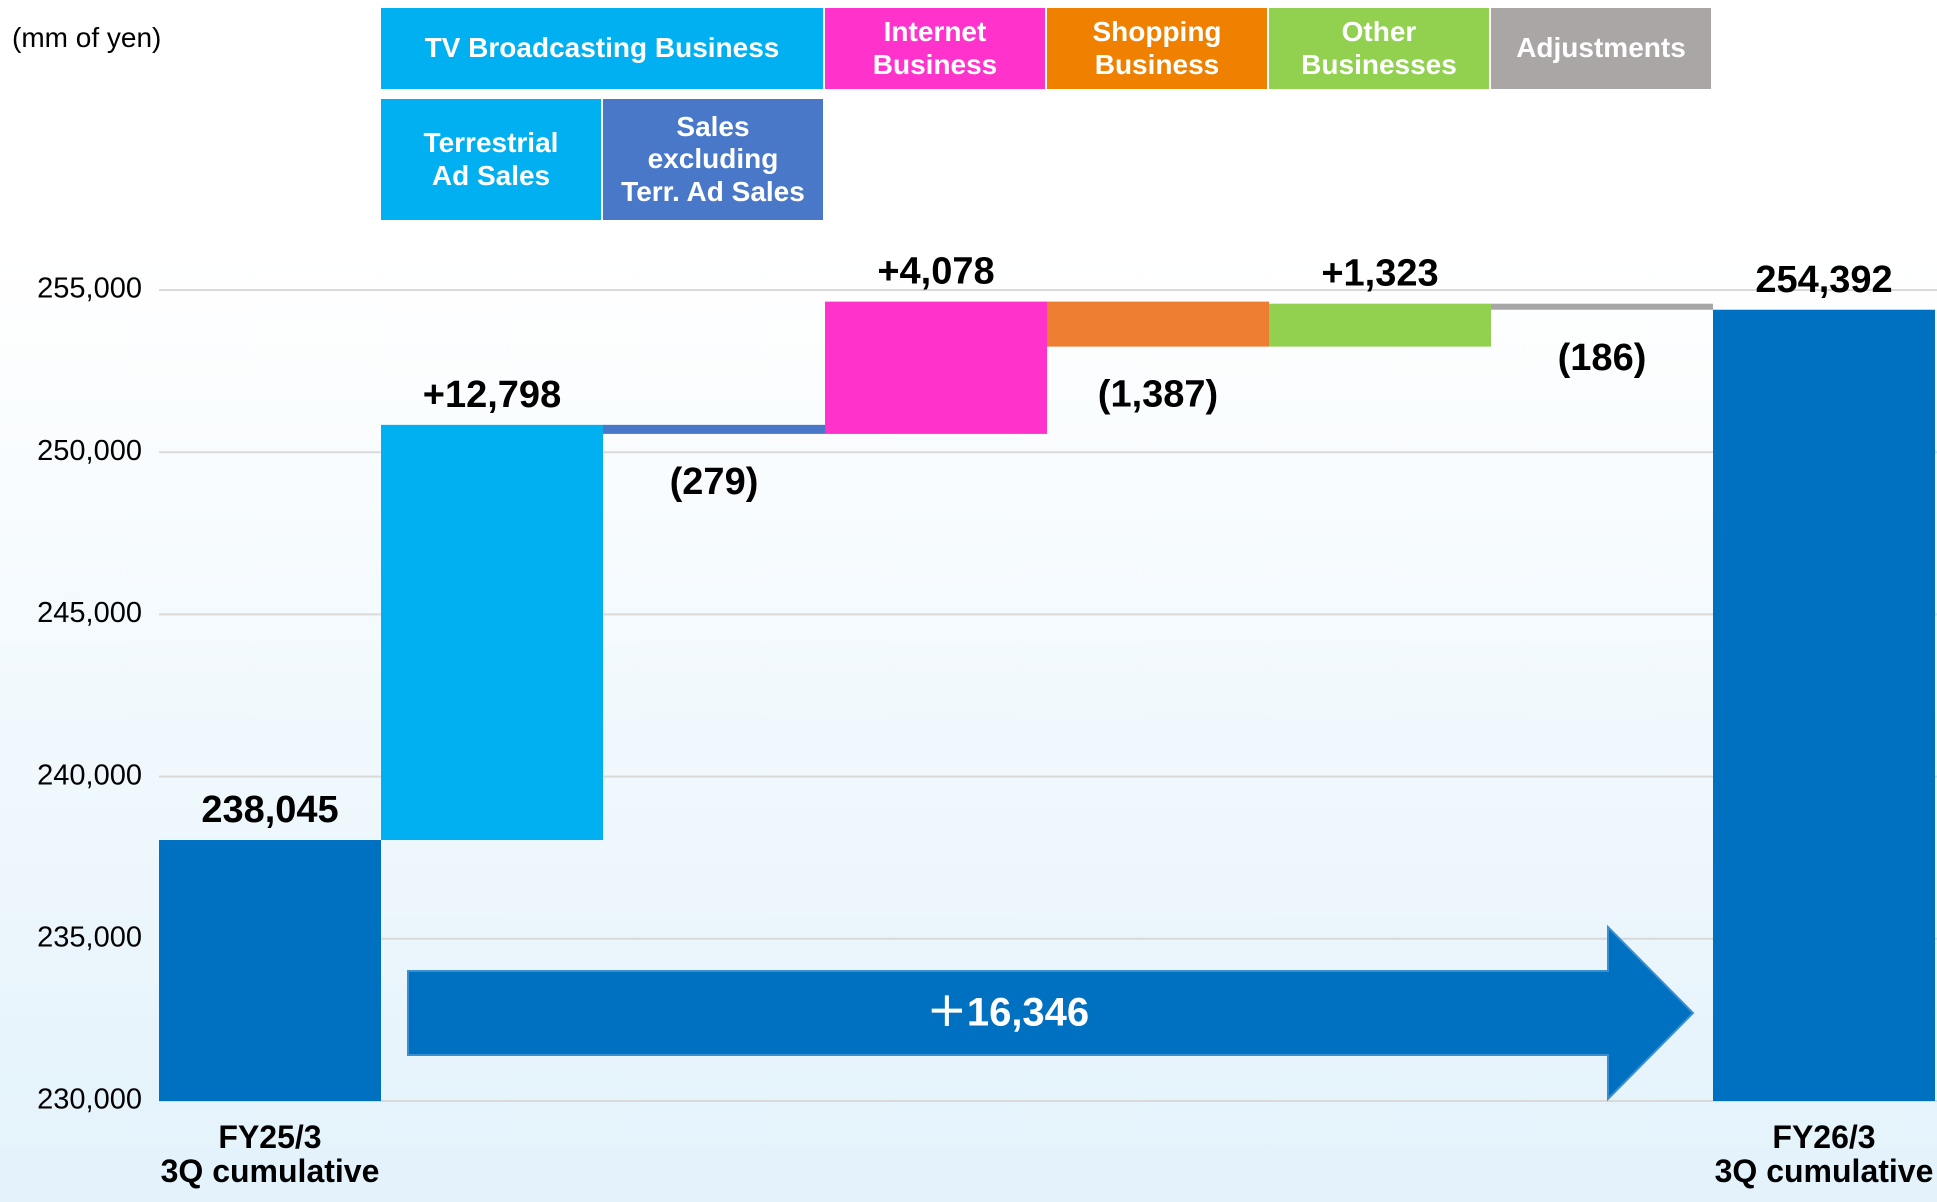 The image size is (1937, 1202). What do you see at coordinates (714, 482) in the screenshot?
I see `value-label: (279)` at bounding box center [714, 482].